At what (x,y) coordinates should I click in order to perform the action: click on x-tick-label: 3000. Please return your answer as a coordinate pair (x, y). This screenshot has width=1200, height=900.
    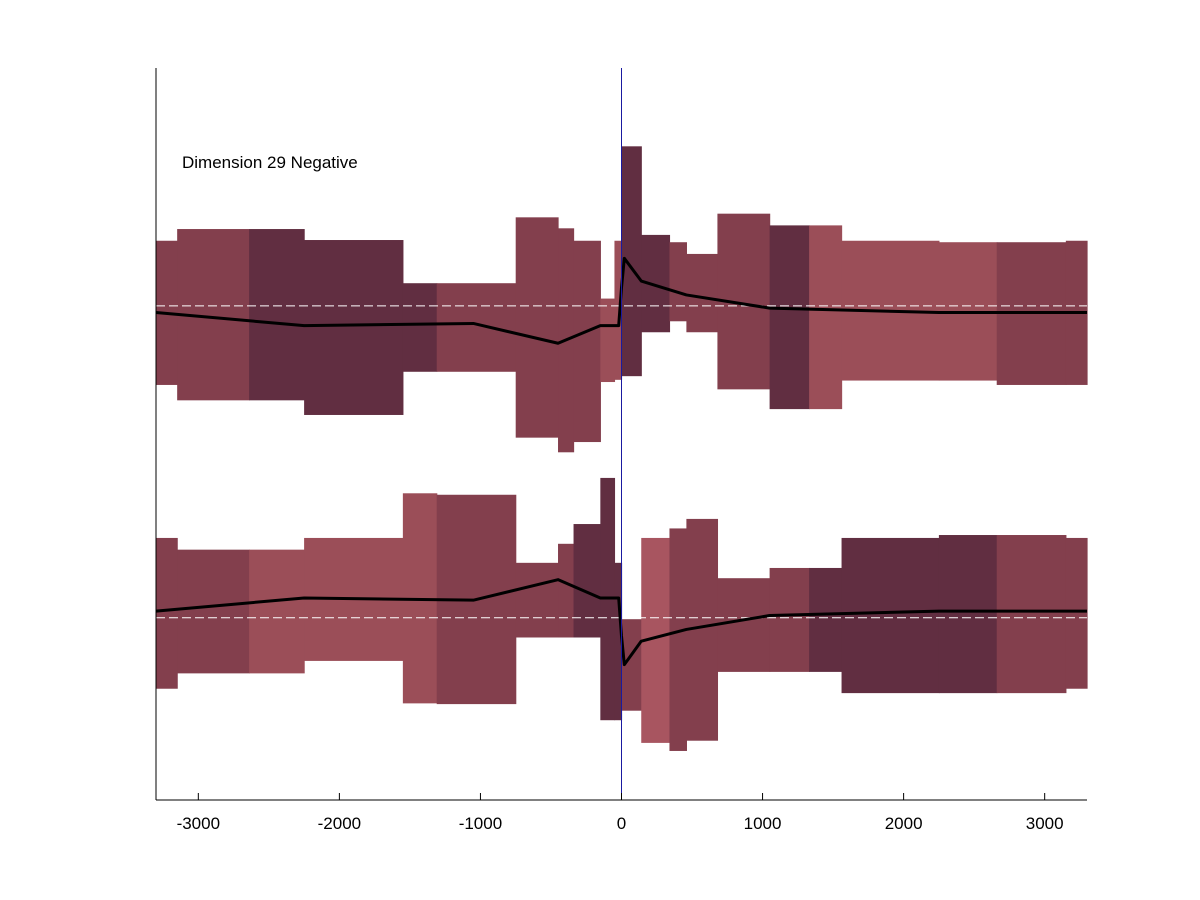
    Looking at the image, I should click on (1045, 823).